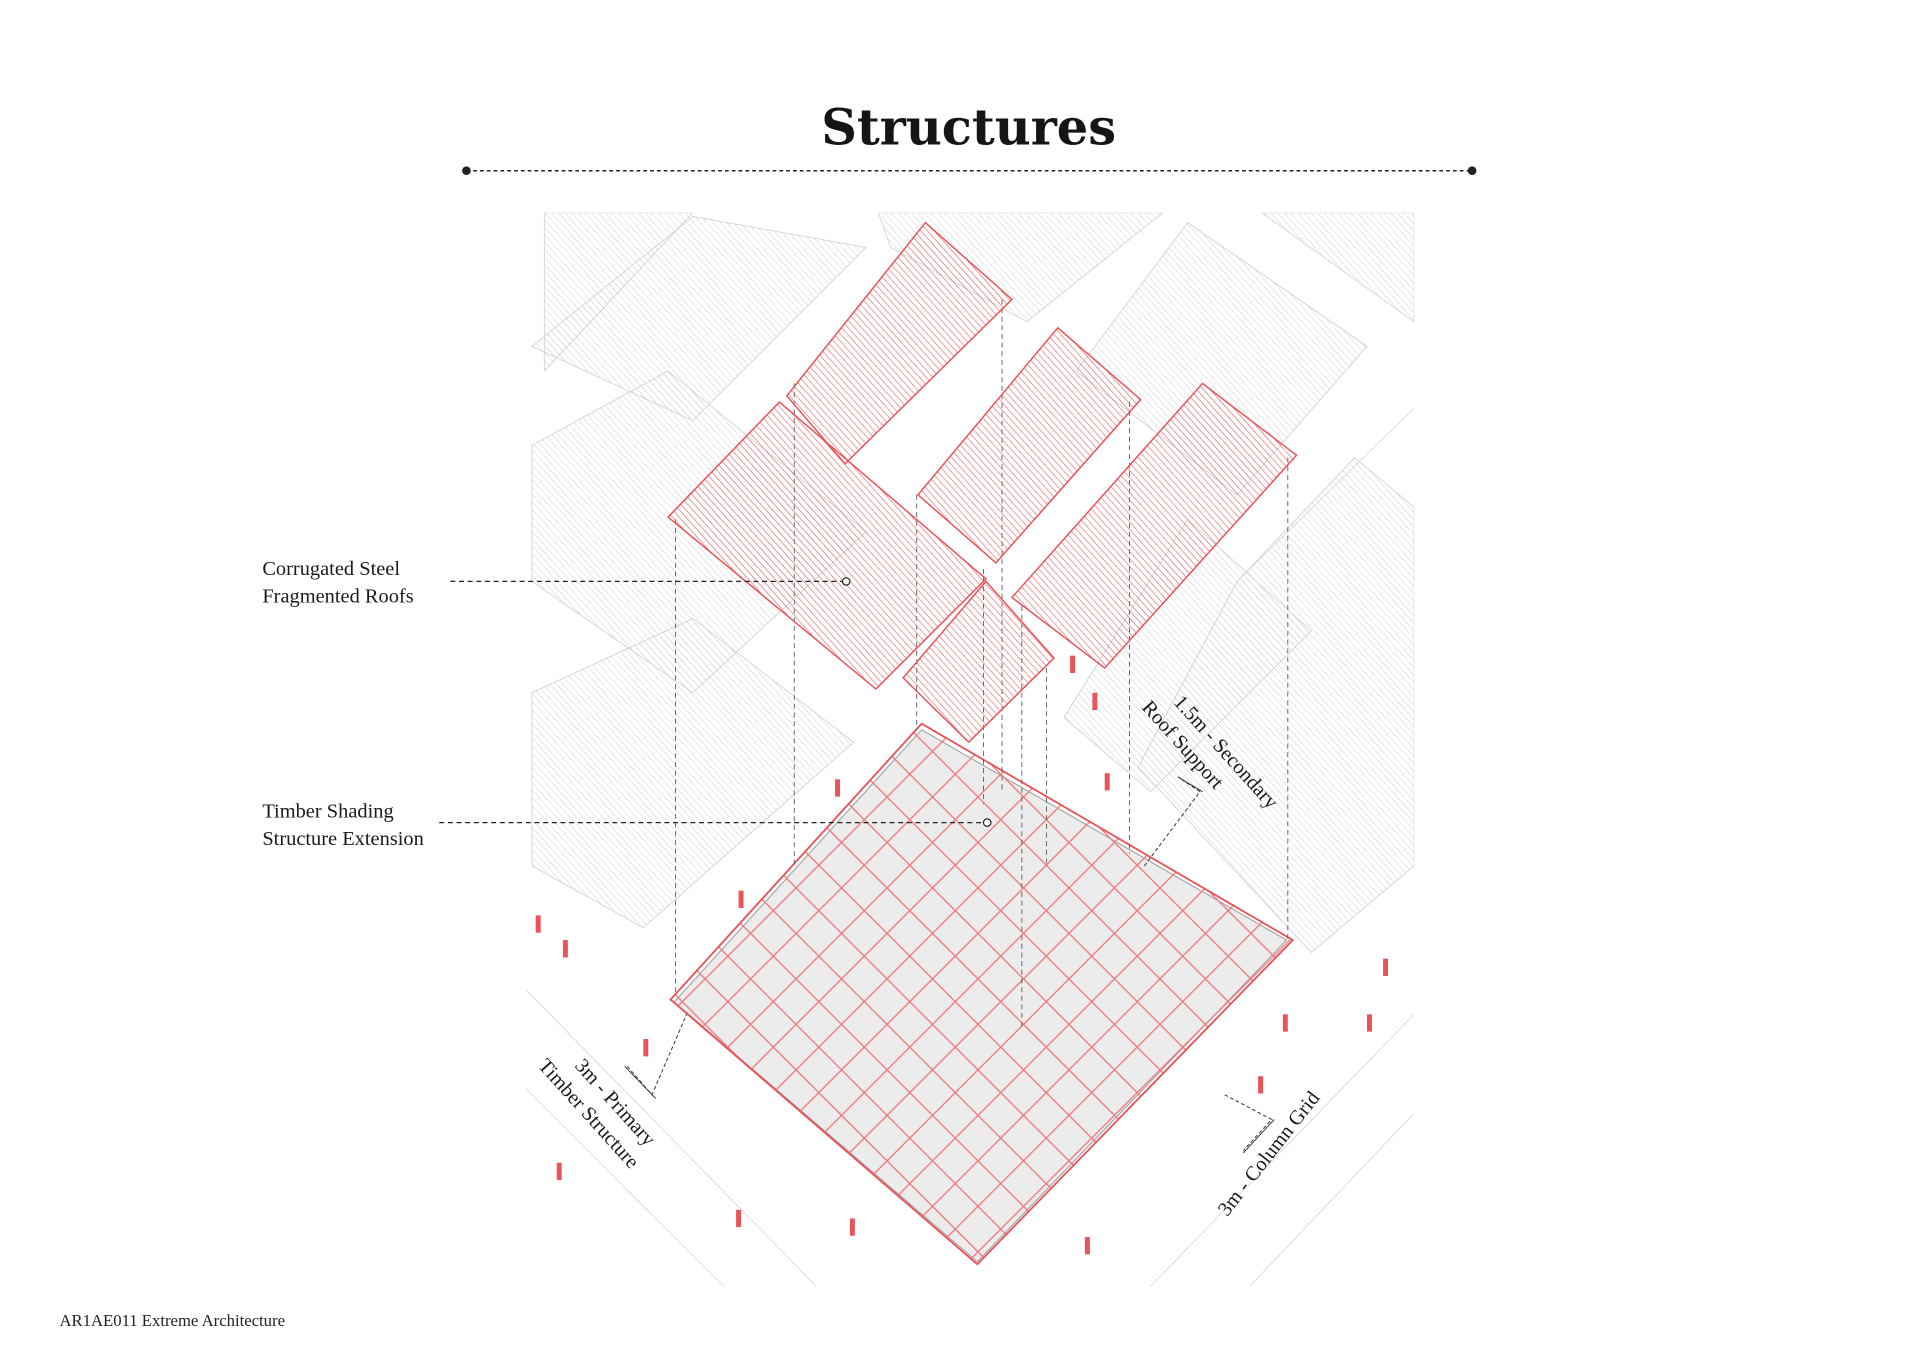  Describe the element at coordinates (597, 1114) in the screenshot. I see `primary-structure-label: 3m - Primary Timber Structure` at that location.